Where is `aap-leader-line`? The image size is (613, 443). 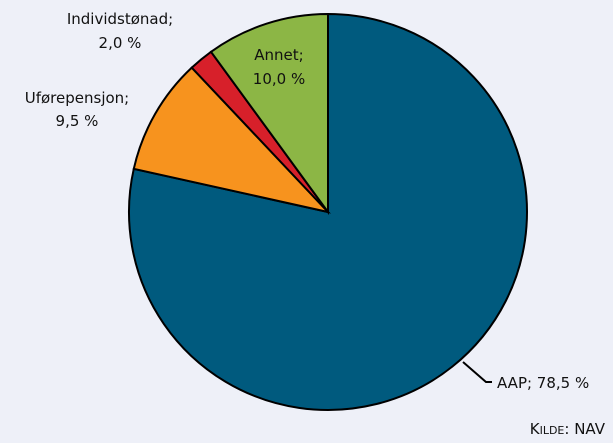
aap-leader-line is located at coordinates (477, 372).